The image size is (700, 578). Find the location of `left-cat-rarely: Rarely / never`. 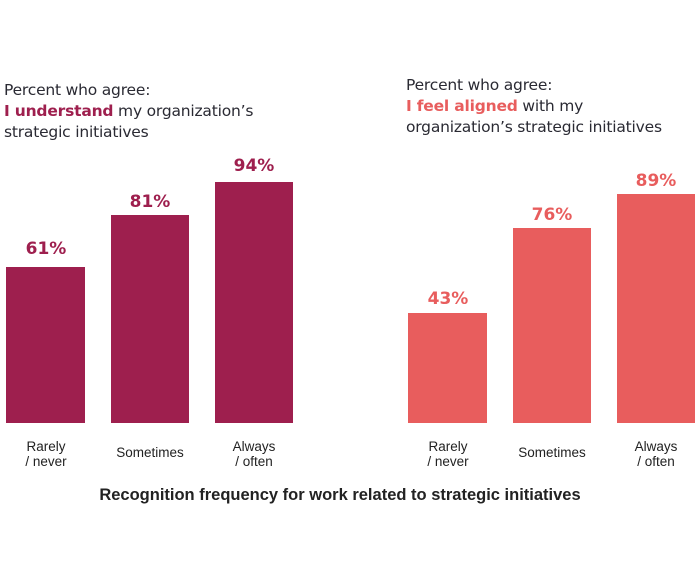

left-cat-rarely: Rarely / never is located at coordinates (48, 454).